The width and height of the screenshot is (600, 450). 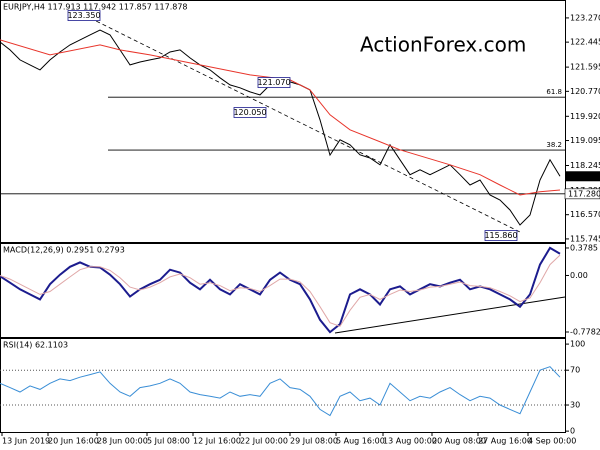 I want to click on y-tick-label: 100, so click(x=577, y=344).